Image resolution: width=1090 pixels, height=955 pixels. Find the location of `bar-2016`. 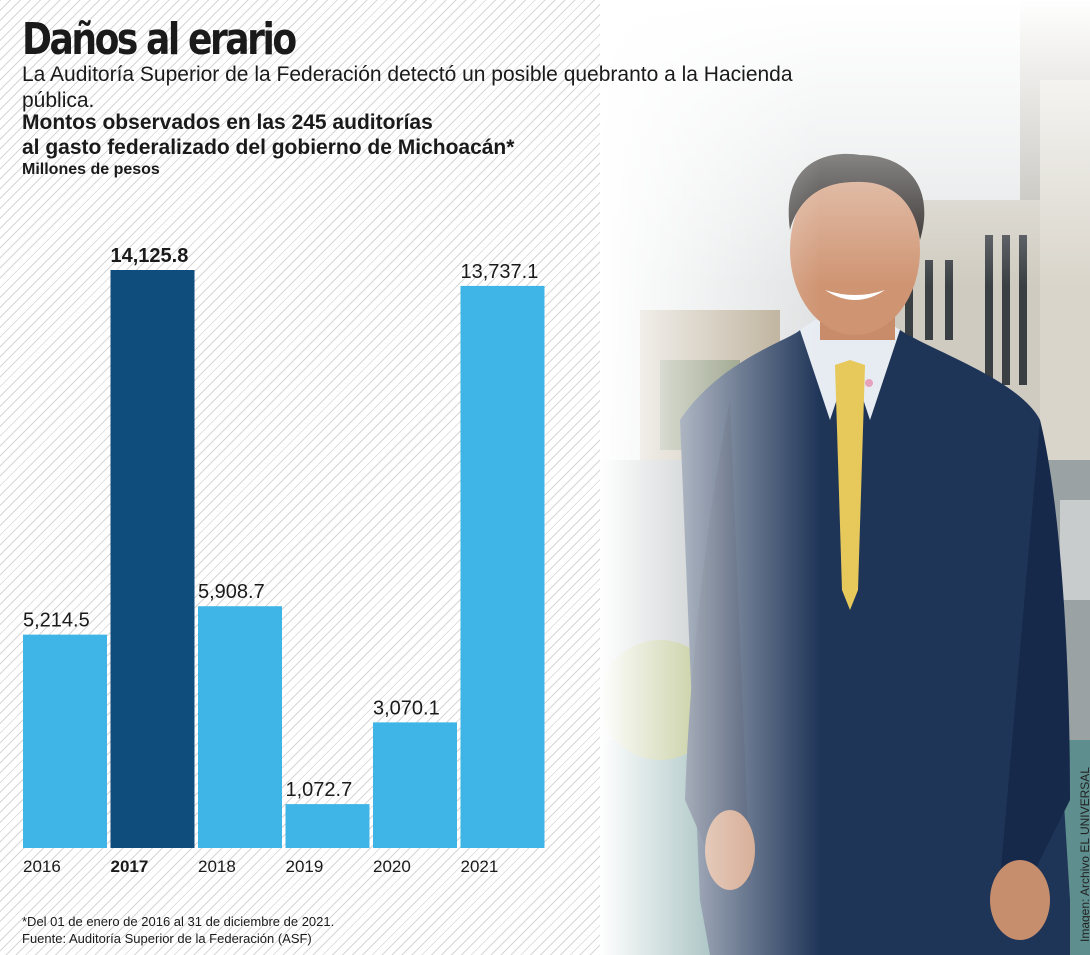

bar-2016 is located at coordinates (65, 741).